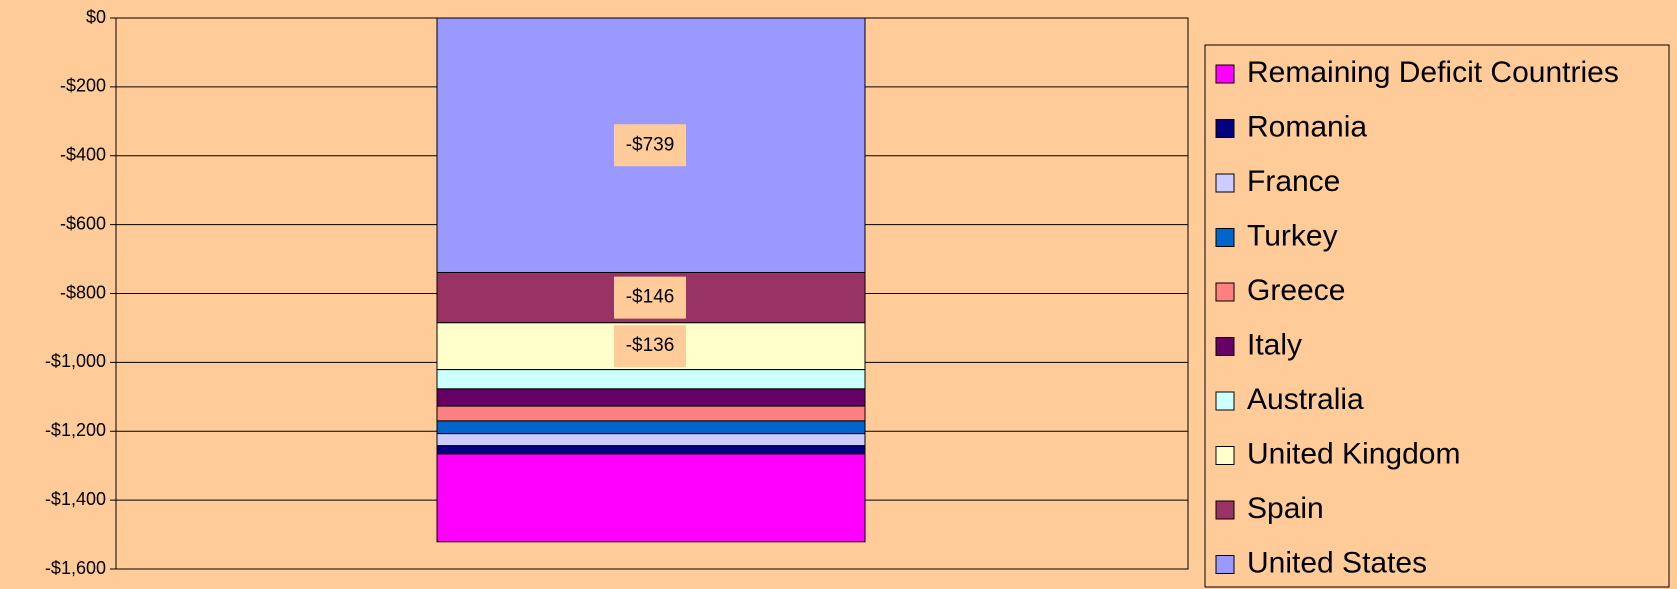 This screenshot has height=589, width=1677. What do you see at coordinates (75, 430) in the screenshot?
I see `y-tick-label: -$1,200` at bounding box center [75, 430].